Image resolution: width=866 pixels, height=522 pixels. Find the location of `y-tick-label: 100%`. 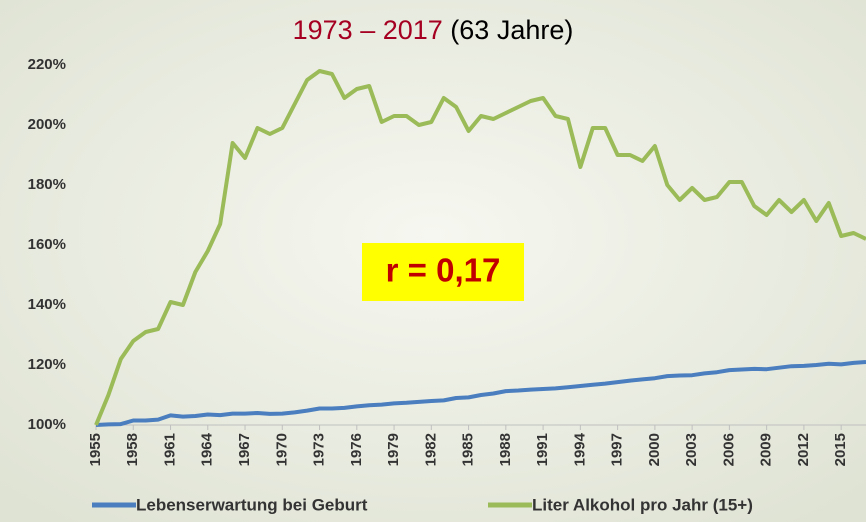

y-tick-label: 100% is located at coordinates (47, 424).